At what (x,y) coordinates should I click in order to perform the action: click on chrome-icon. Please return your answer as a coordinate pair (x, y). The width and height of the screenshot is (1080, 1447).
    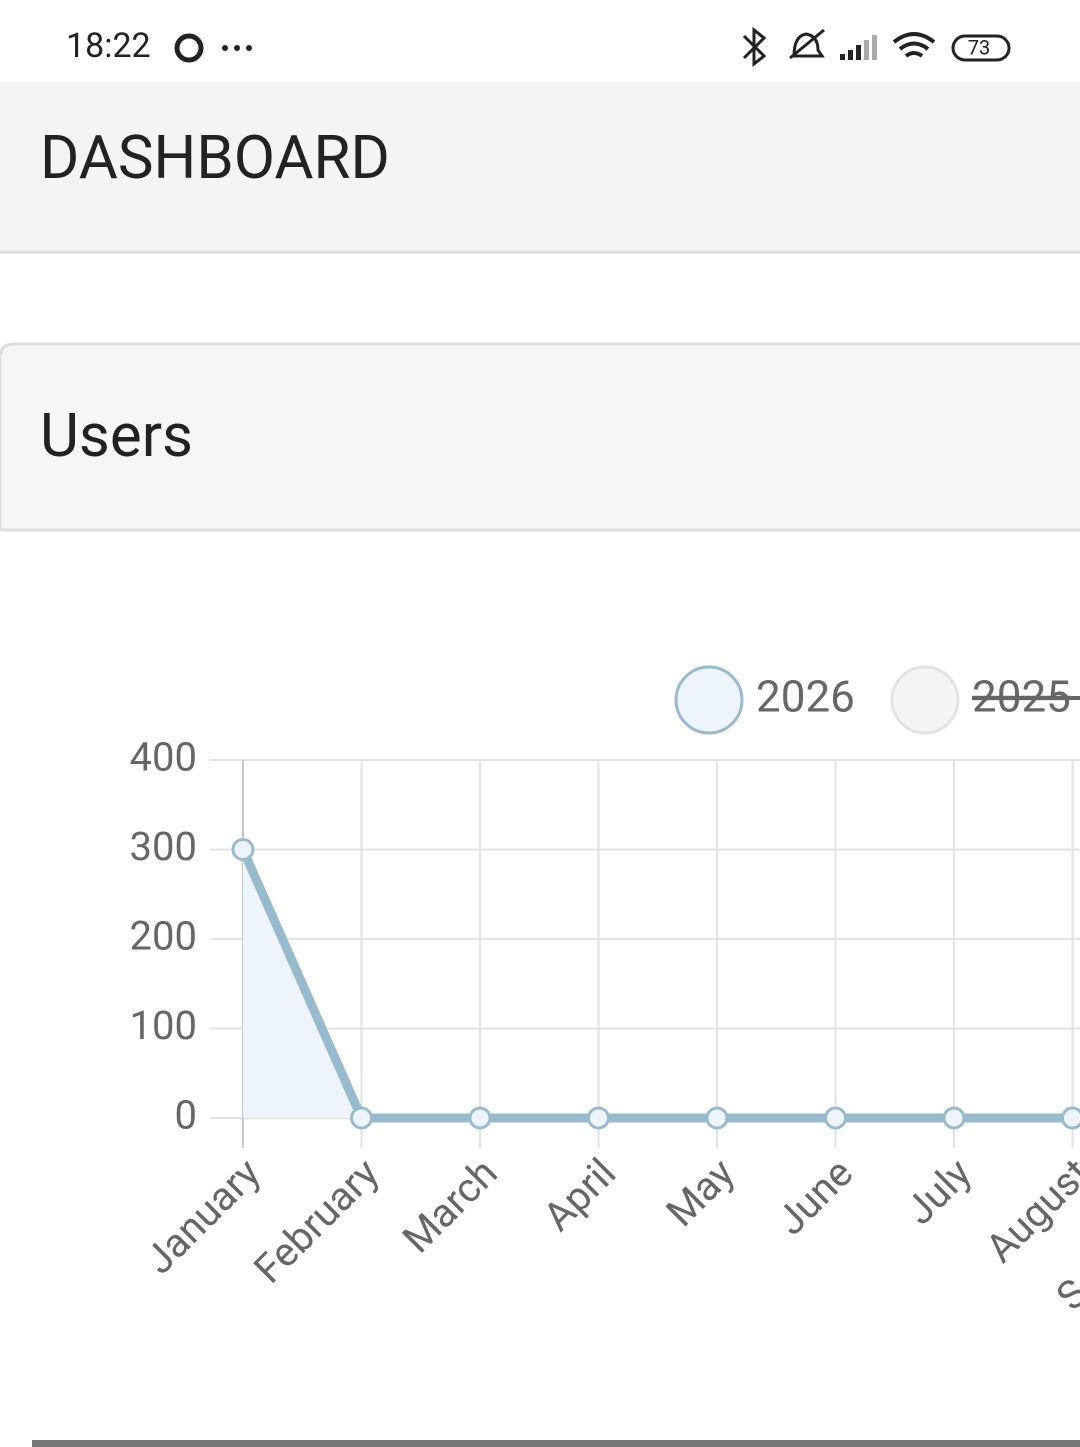
    Looking at the image, I should click on (189, 48).